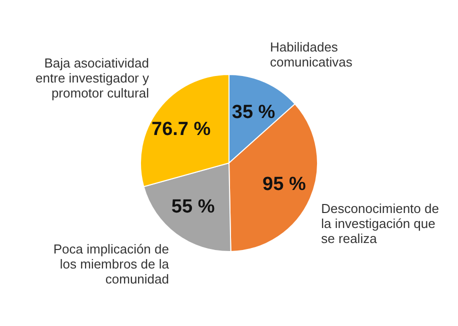 This screenshot has width=458, height=326. What do you see at coordinates (111, 264) in the screenshot?
I see `slice-label: Poca implicación de los miembros de la comunidad` at bounding box center [111, 264].